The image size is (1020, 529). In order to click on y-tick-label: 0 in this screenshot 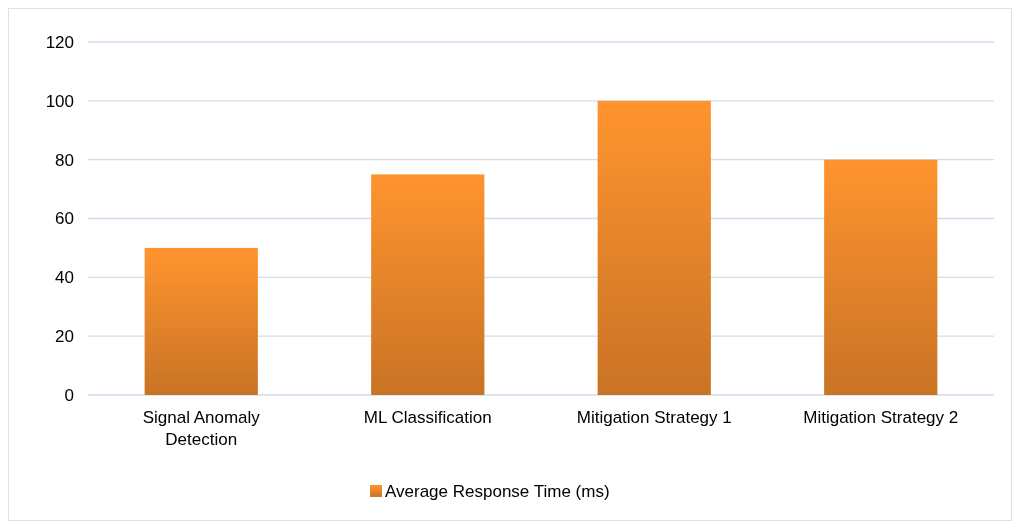, I will do `click(69, 395)`.